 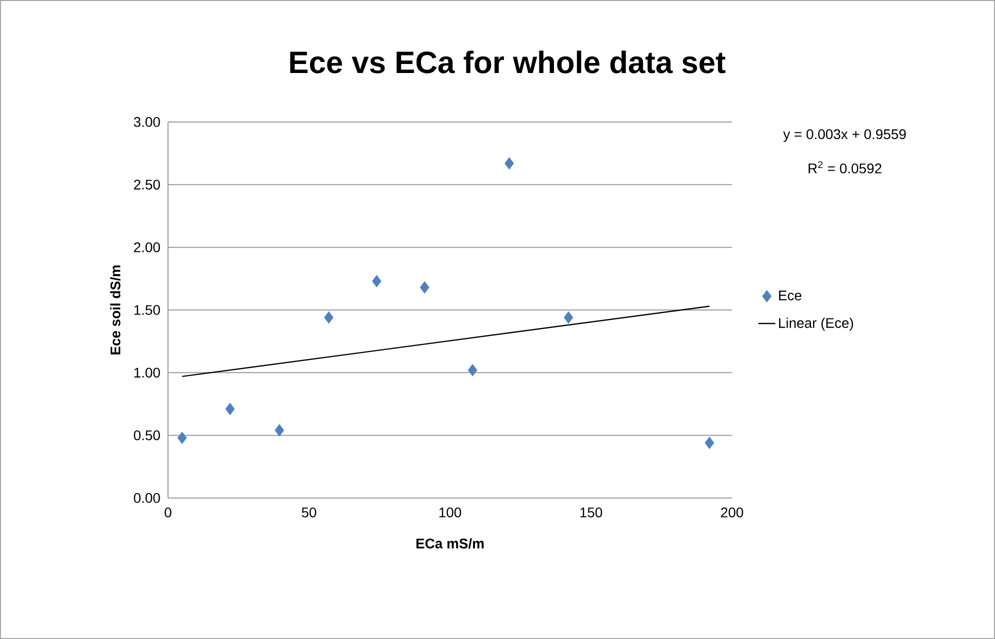 I want to click on x-tick-label: 200, so click(x=732, y=512).